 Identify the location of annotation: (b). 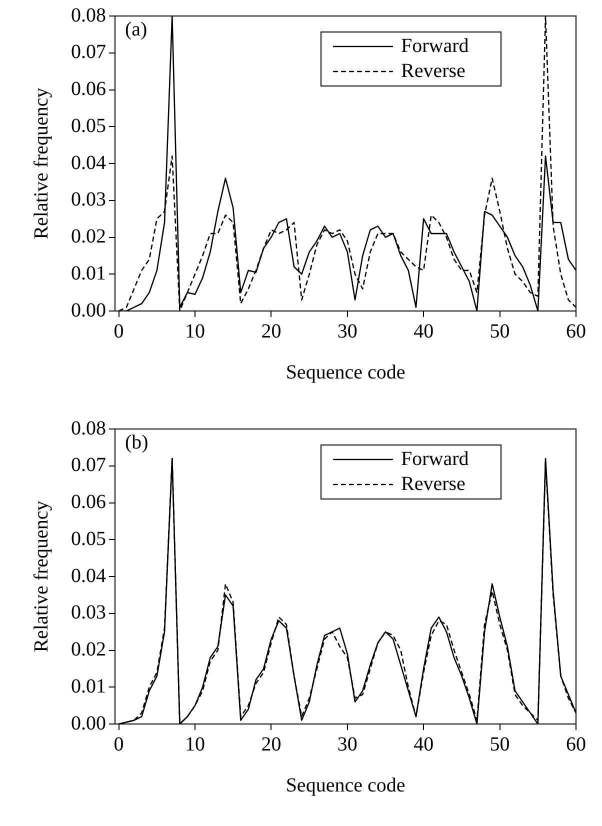
(136, 442).